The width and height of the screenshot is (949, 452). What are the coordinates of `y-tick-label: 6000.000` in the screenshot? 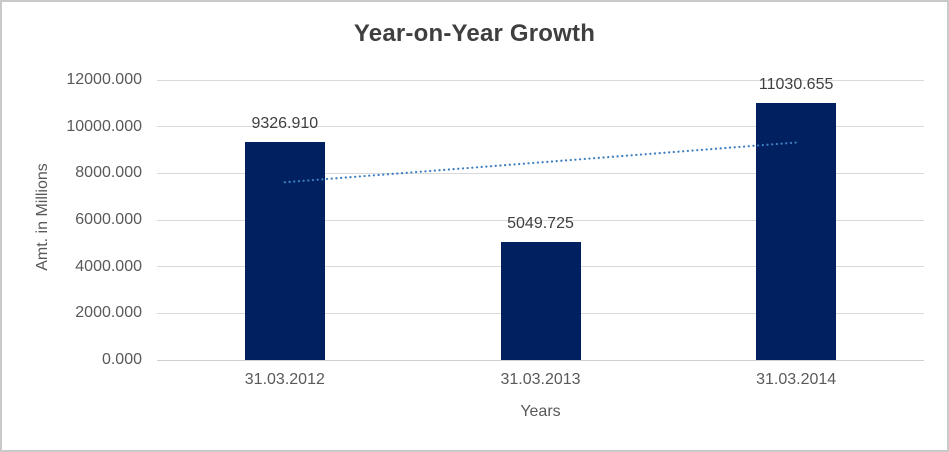 It's located at (108, 219).